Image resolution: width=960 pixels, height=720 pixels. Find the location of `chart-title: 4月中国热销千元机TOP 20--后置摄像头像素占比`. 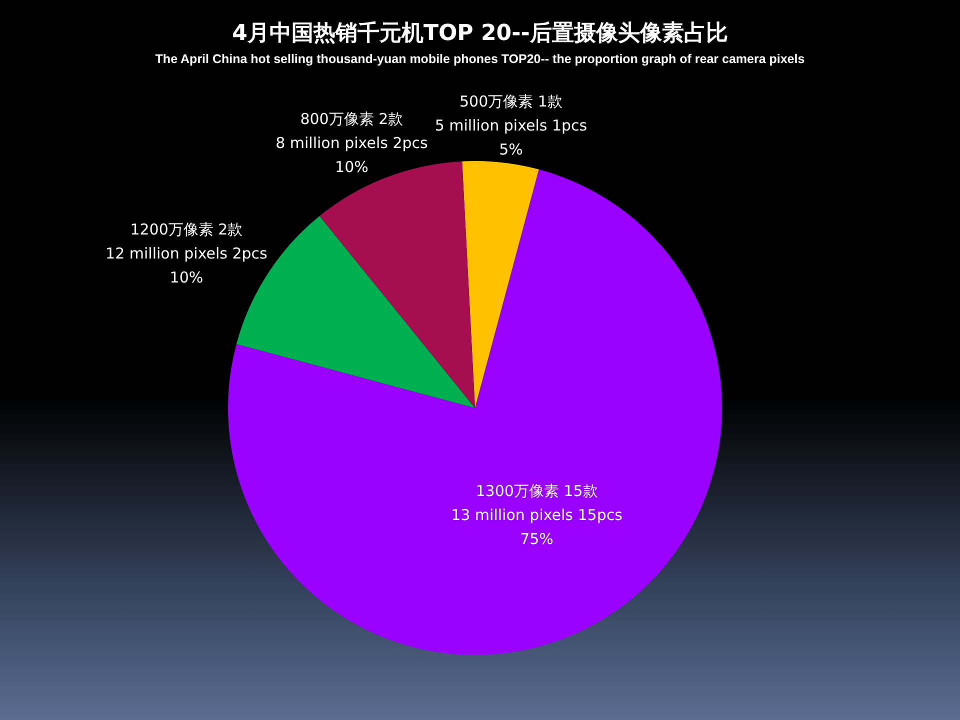

chart-title: 4月中国热销千元机TOP 20--后置摄像头像素占比 is located at coordinates (480, 33).